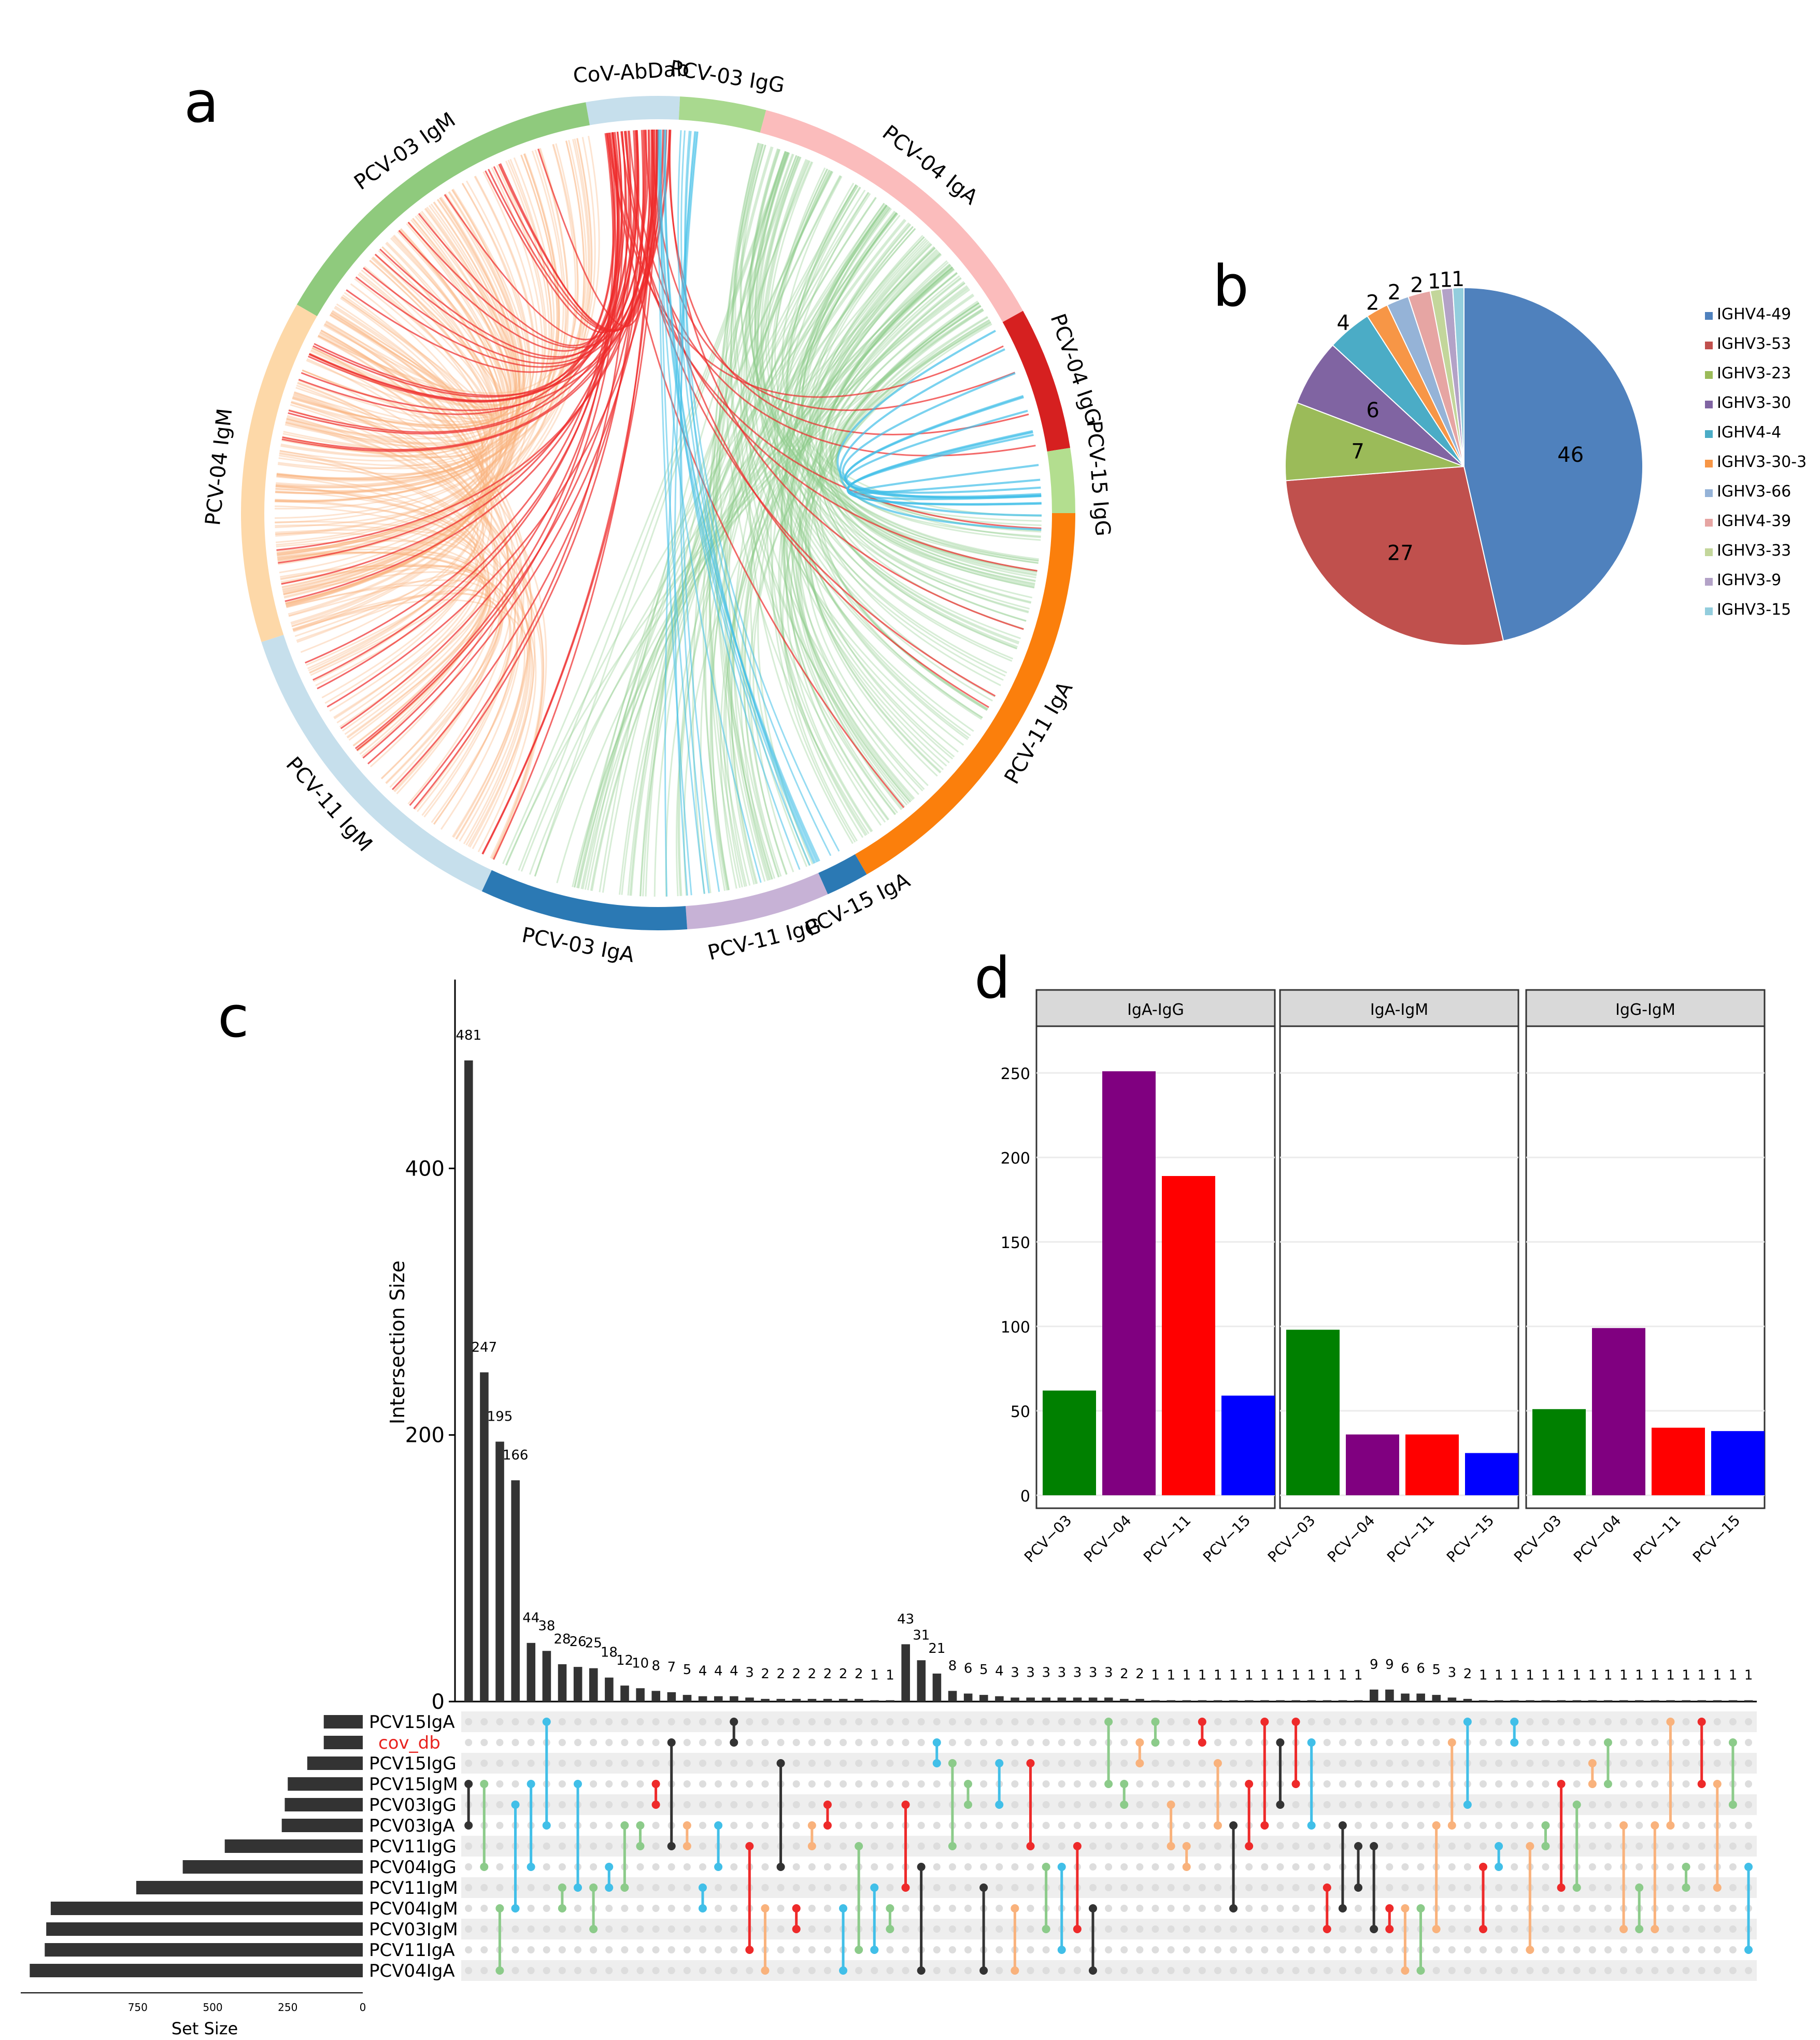  I want to click on legend-entry: IGHV3-53, so click(1754, 344).